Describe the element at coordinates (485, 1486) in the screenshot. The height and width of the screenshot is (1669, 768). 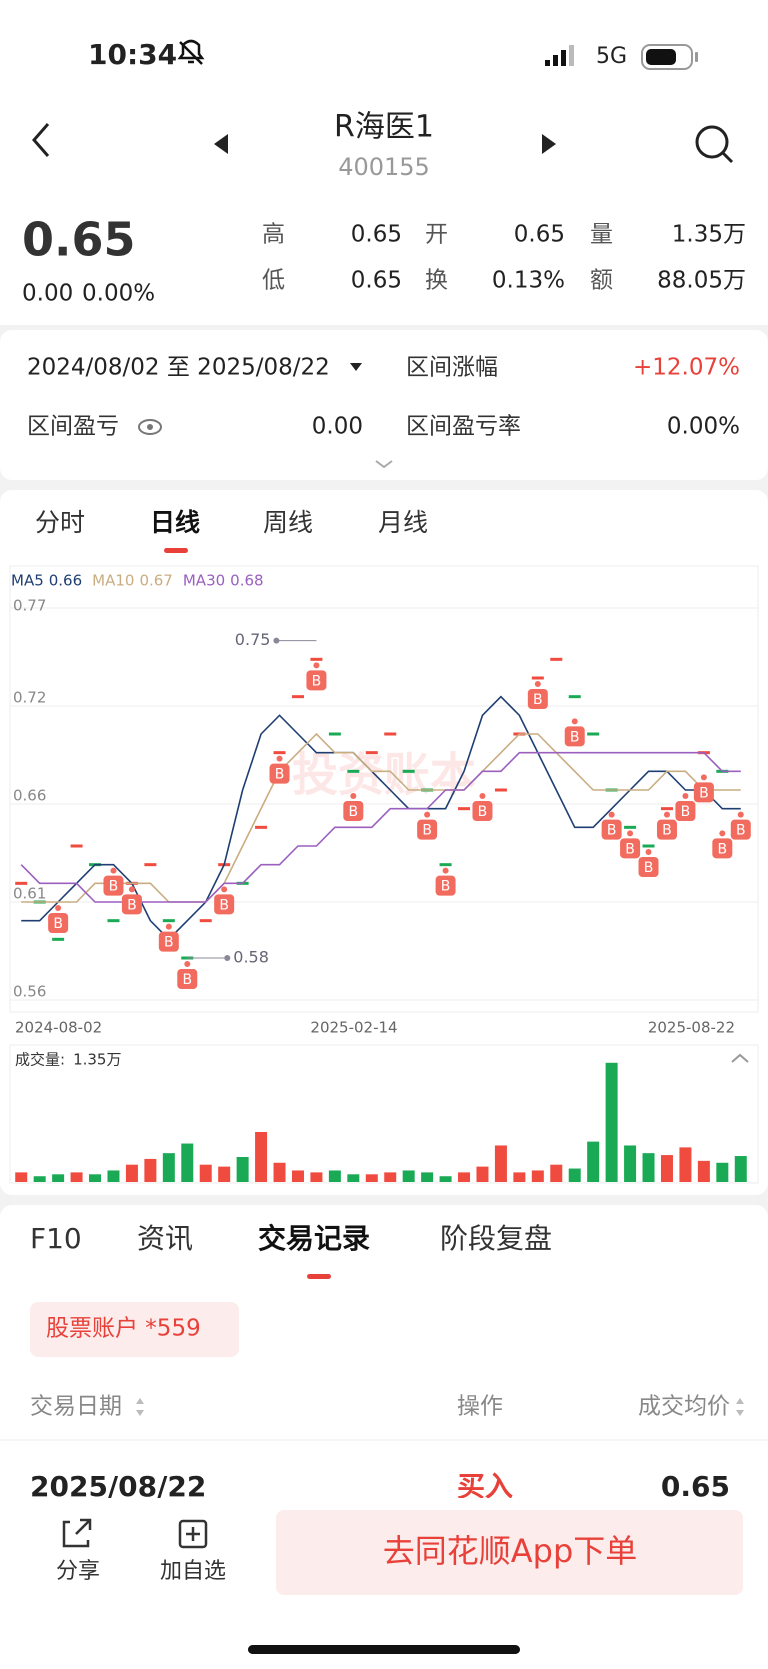
I see `cell: 买入` at that location.